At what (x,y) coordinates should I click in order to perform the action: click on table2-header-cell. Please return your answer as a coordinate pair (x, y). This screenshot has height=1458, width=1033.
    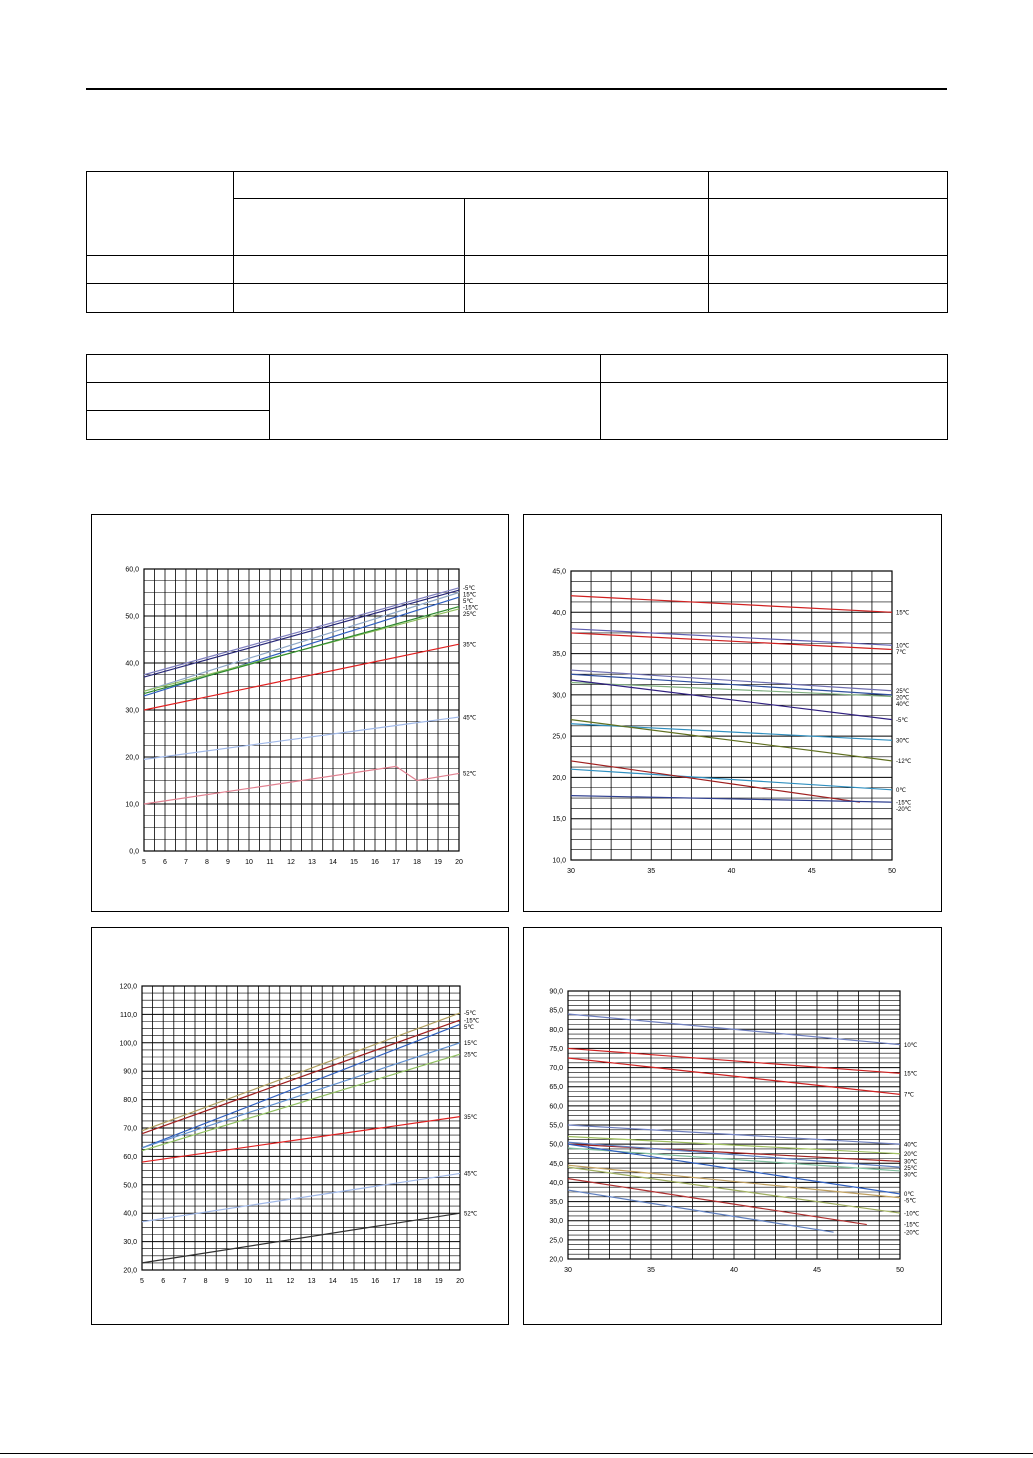
    Looking at the image, I should click on (774, 368).